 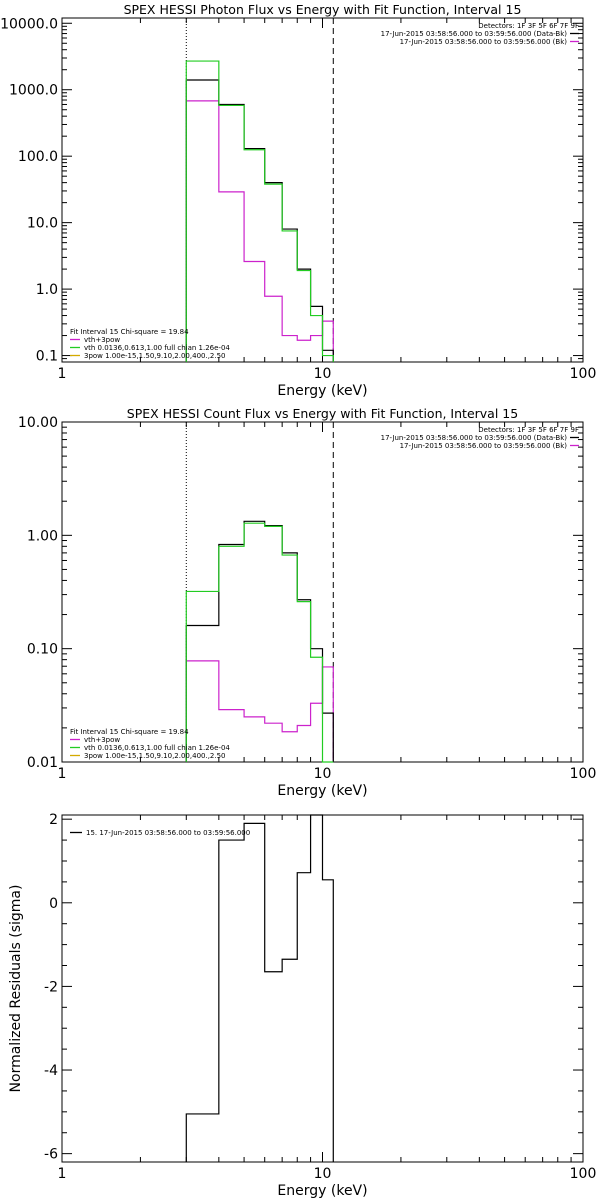 I want to click on y-tick-label: 0.1, so click(x=47, y=357).